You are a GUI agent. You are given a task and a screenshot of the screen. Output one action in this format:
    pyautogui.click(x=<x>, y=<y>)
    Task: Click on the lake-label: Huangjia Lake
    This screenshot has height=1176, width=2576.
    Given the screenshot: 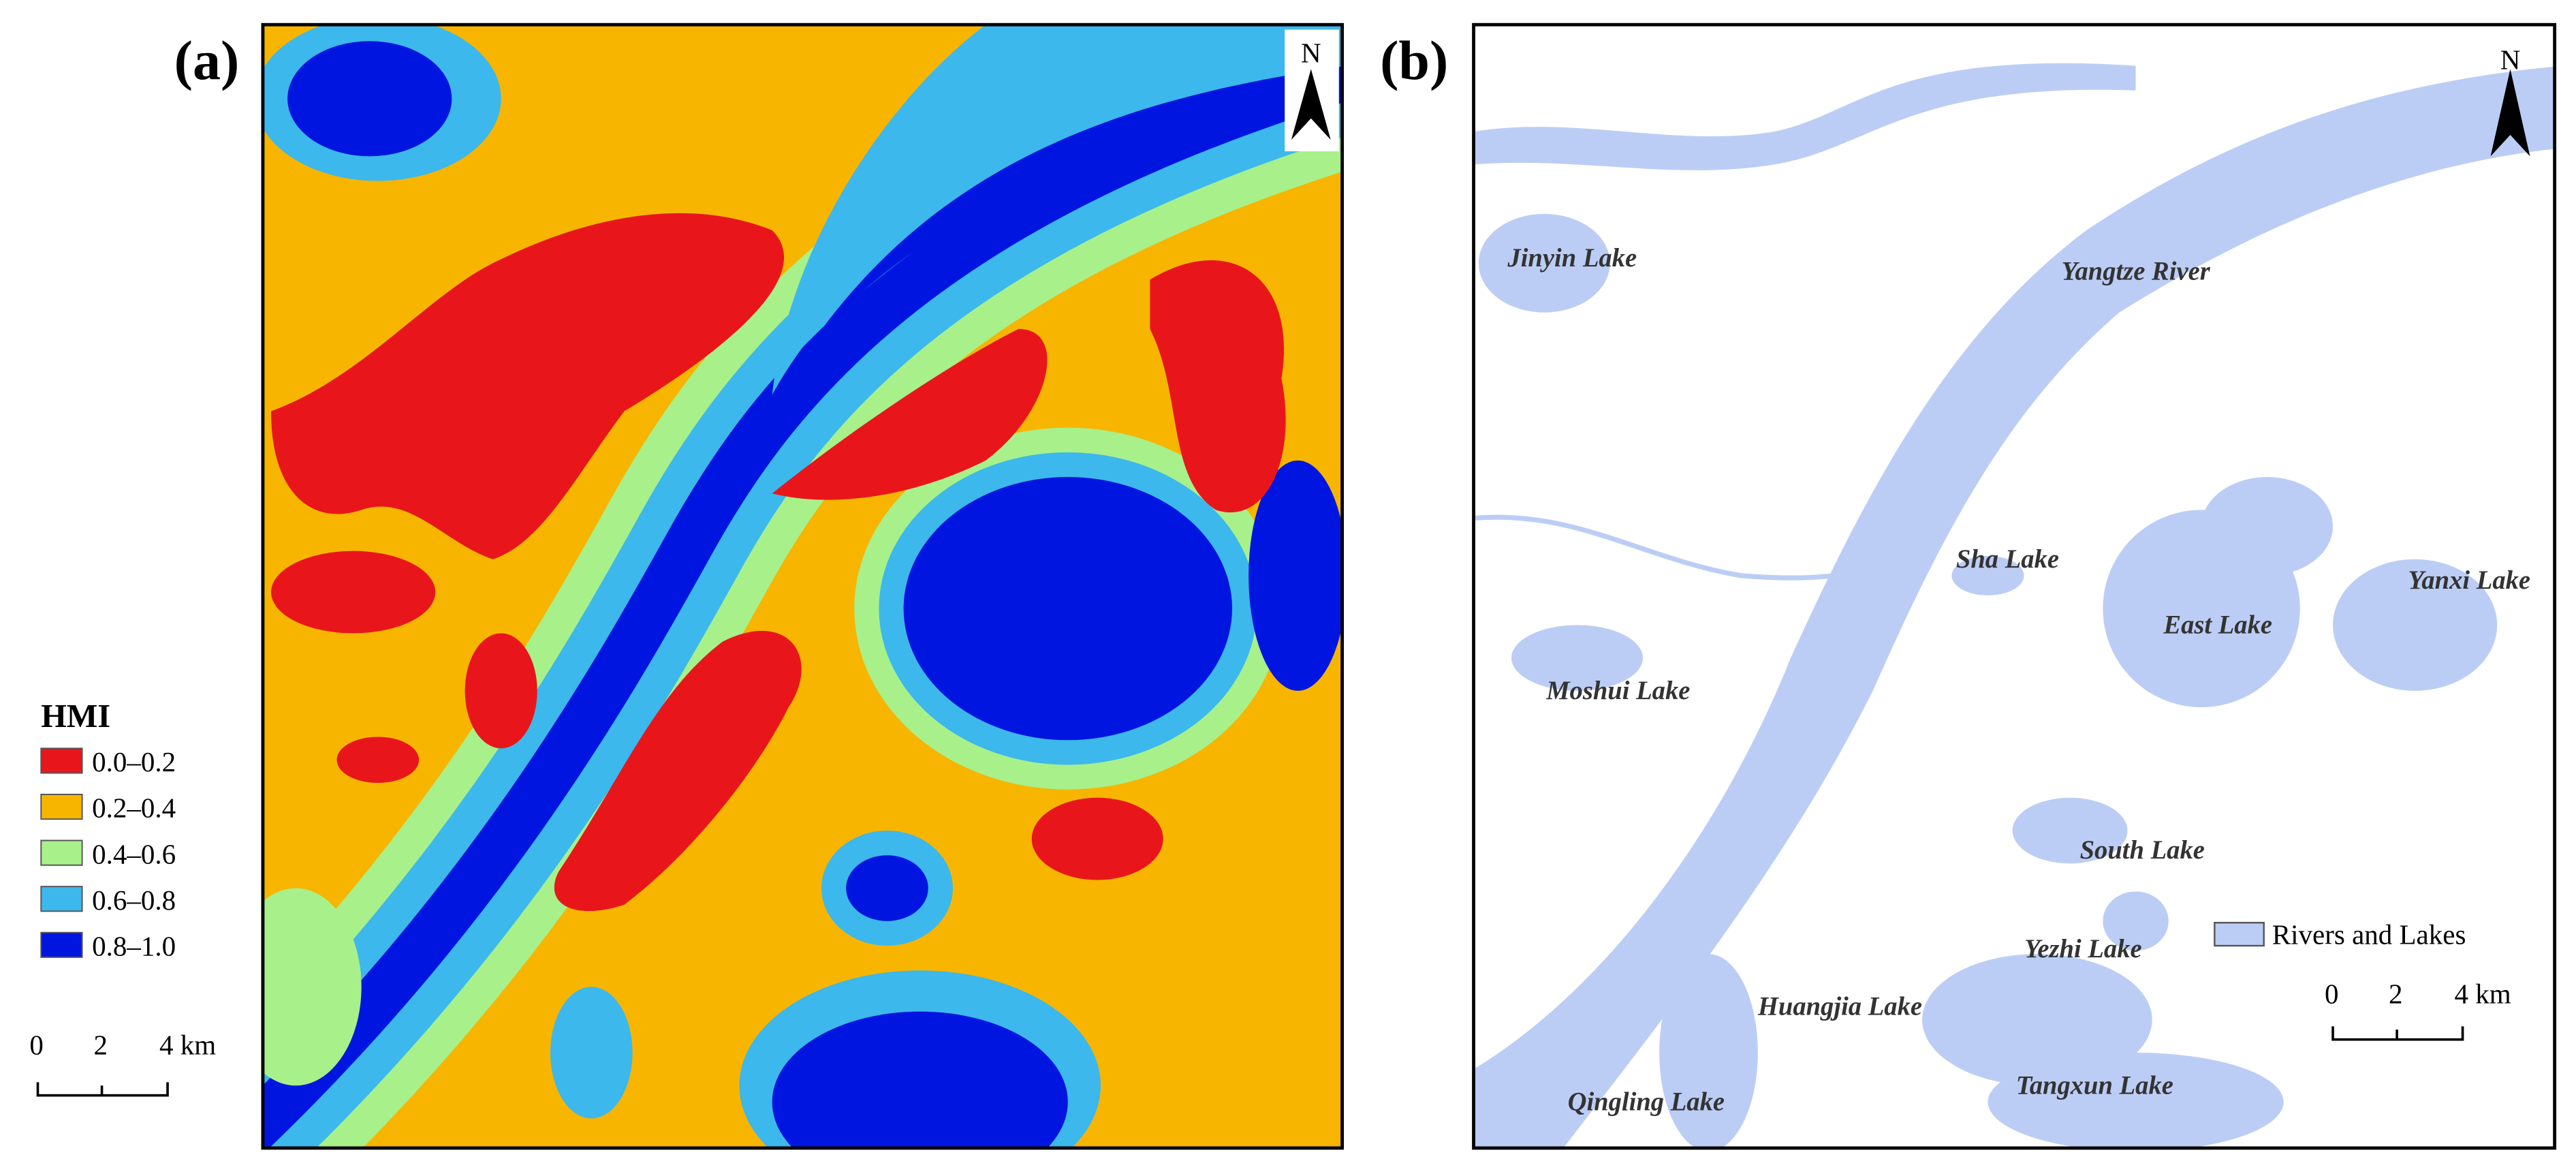 What is the action you would take?
    pyautogui.click(x=1839, y=1006)
    